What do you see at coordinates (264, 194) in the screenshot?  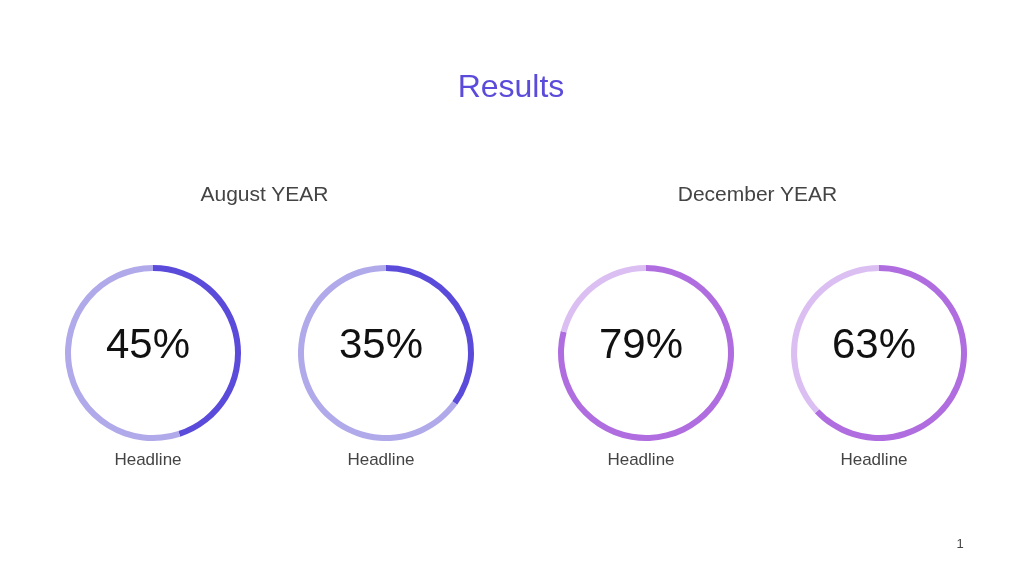 I see `chart-subtitle: August YEAR` at bounding box center [264, 194].